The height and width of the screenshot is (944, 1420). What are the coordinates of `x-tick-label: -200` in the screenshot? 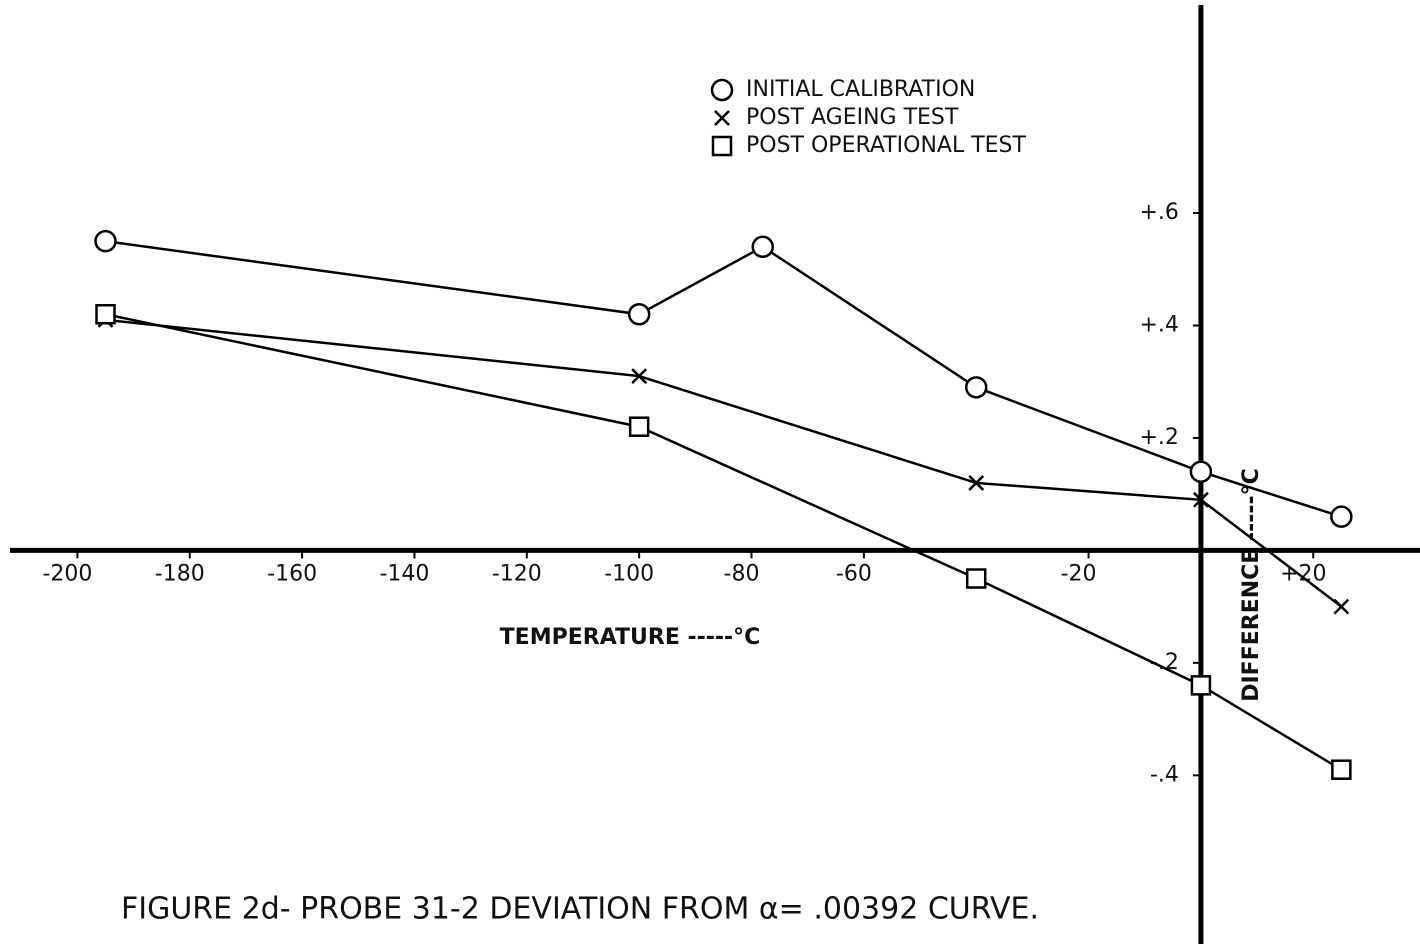 It's located at (67, 573).